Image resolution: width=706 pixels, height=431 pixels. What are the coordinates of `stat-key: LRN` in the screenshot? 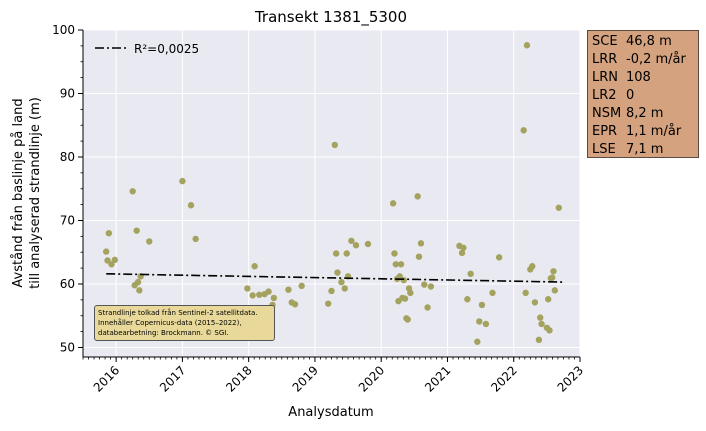 It's located at (605, 77).